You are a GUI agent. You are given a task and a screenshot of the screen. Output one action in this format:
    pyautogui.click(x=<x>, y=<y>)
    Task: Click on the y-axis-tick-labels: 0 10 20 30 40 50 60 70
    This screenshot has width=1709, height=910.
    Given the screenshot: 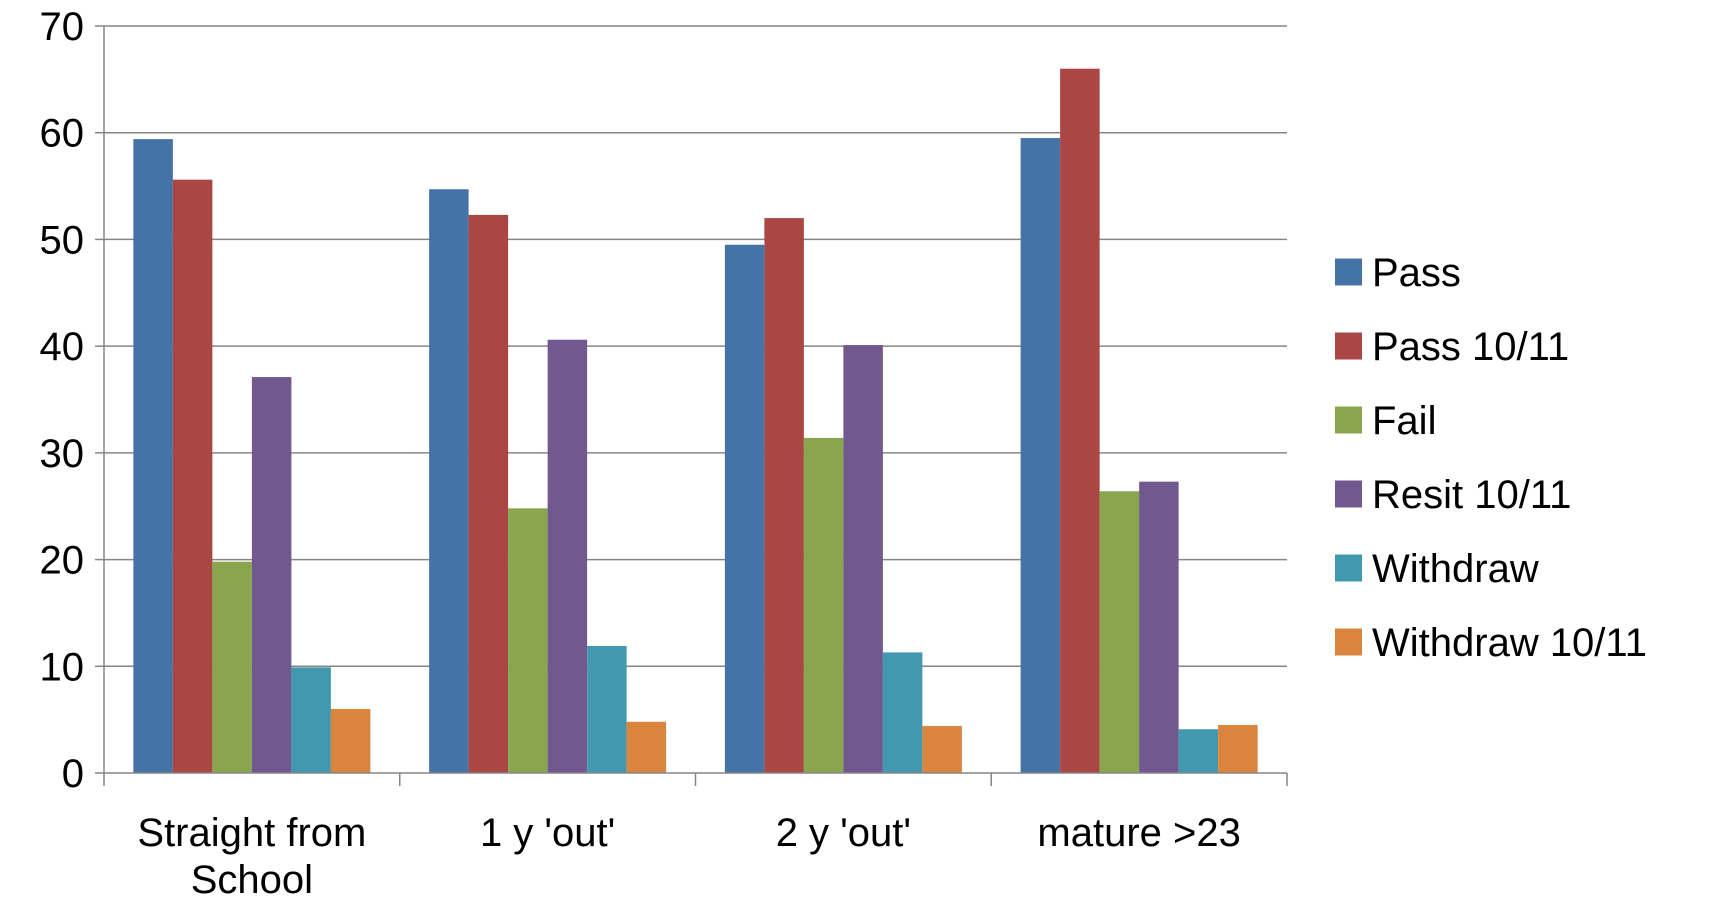 What is the action you would take?
    pyautogui.click(x=62, y=400)
    